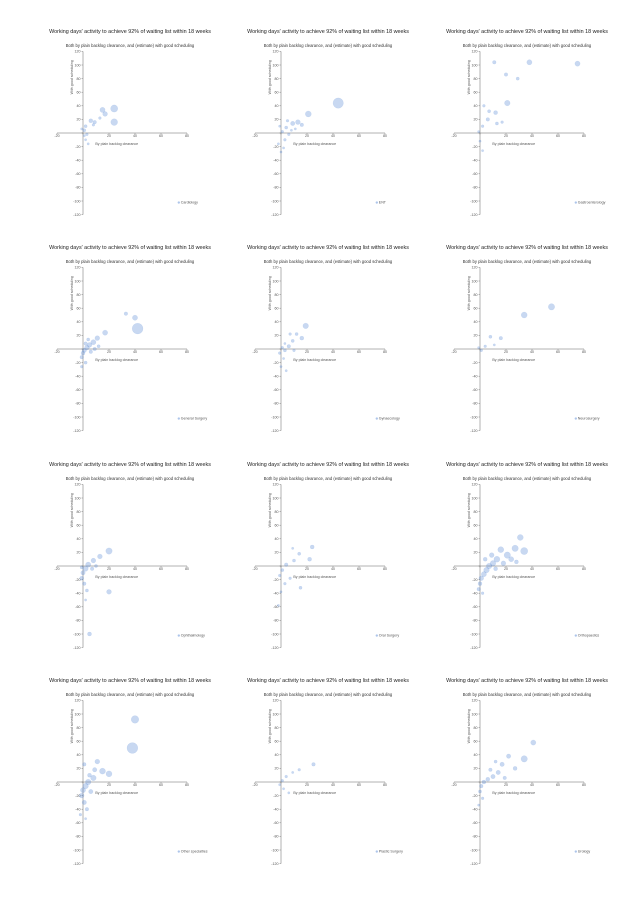  What do you see at coordinates (277, 512) in the screenshot?
I see `y-tick-label: 80` at bounding box center [277, 512].